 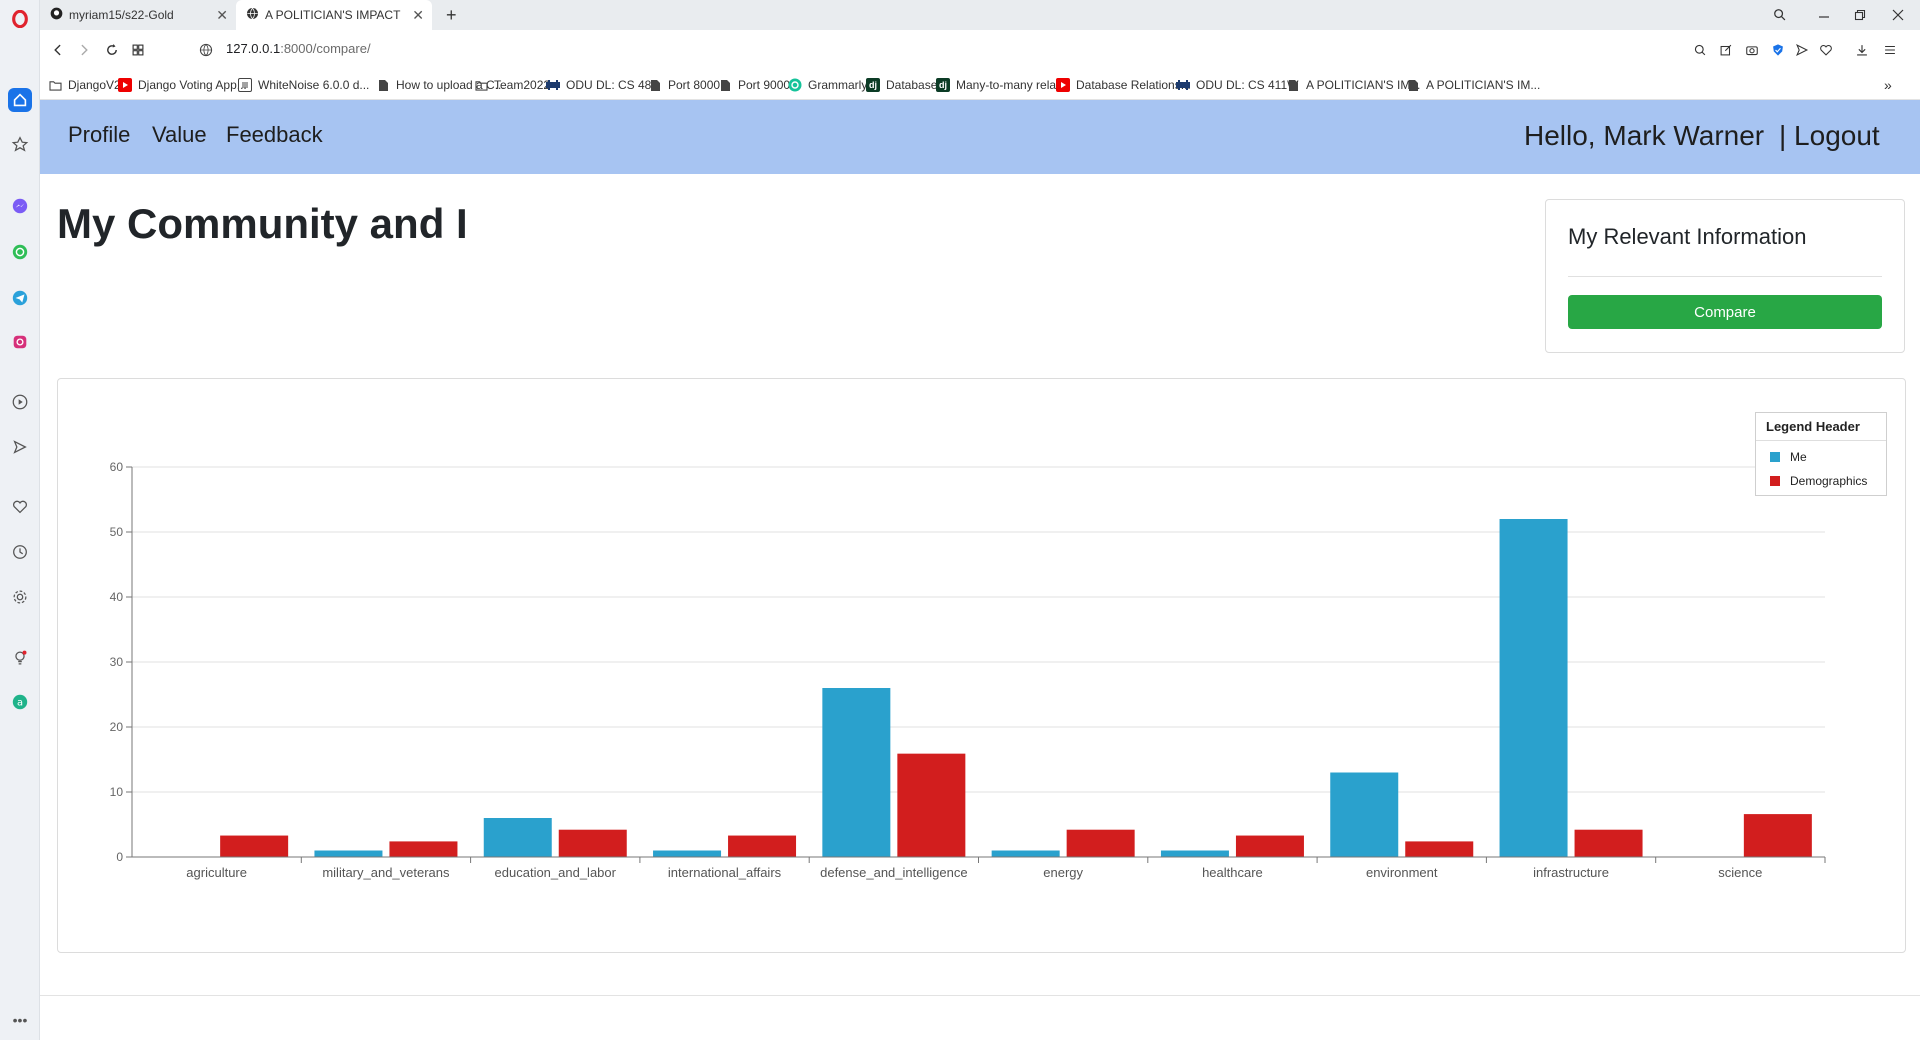 I want to click on snapshot-camera-icon, so click(x=1752, y=50).